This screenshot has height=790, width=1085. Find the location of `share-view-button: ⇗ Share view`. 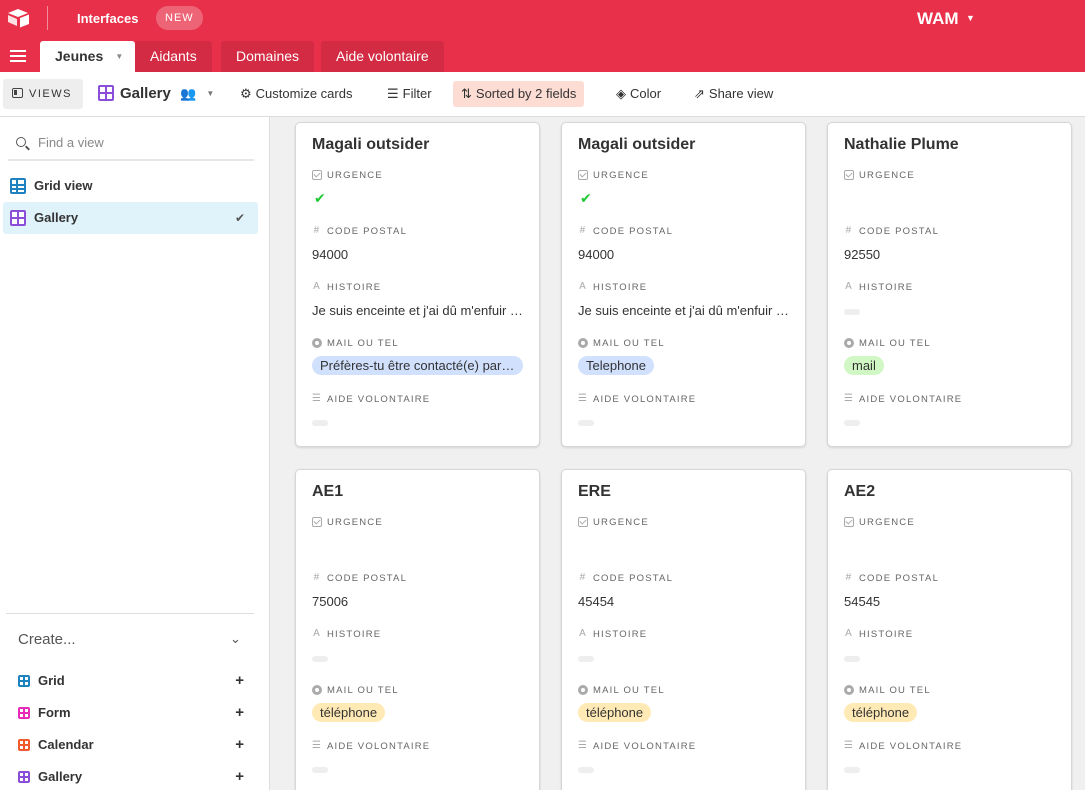

share-view-button: ⇗ Share view is located at coordinates (733, 94).